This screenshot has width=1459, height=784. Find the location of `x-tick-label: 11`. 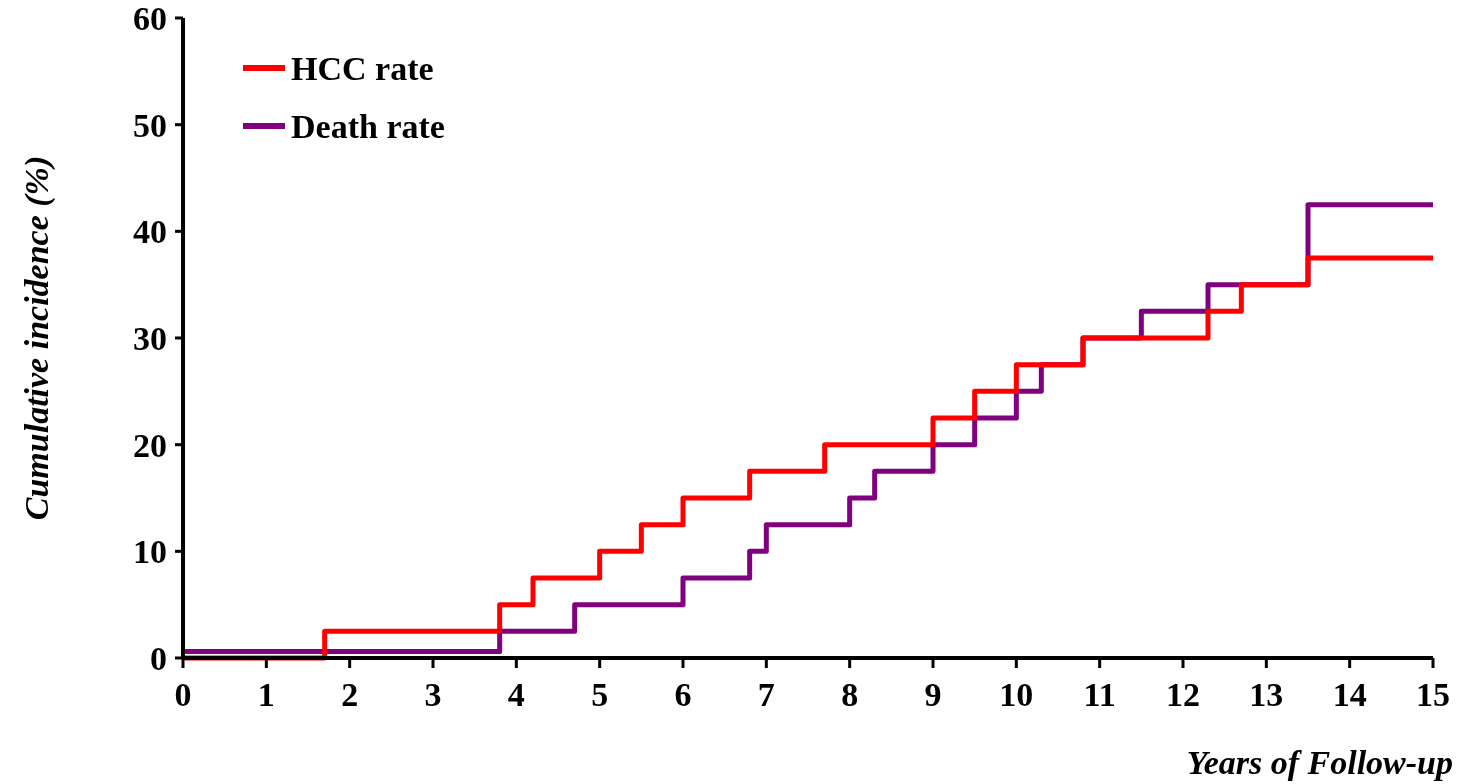

x-tick-label: 11 is located at coordinates (1099, 694).